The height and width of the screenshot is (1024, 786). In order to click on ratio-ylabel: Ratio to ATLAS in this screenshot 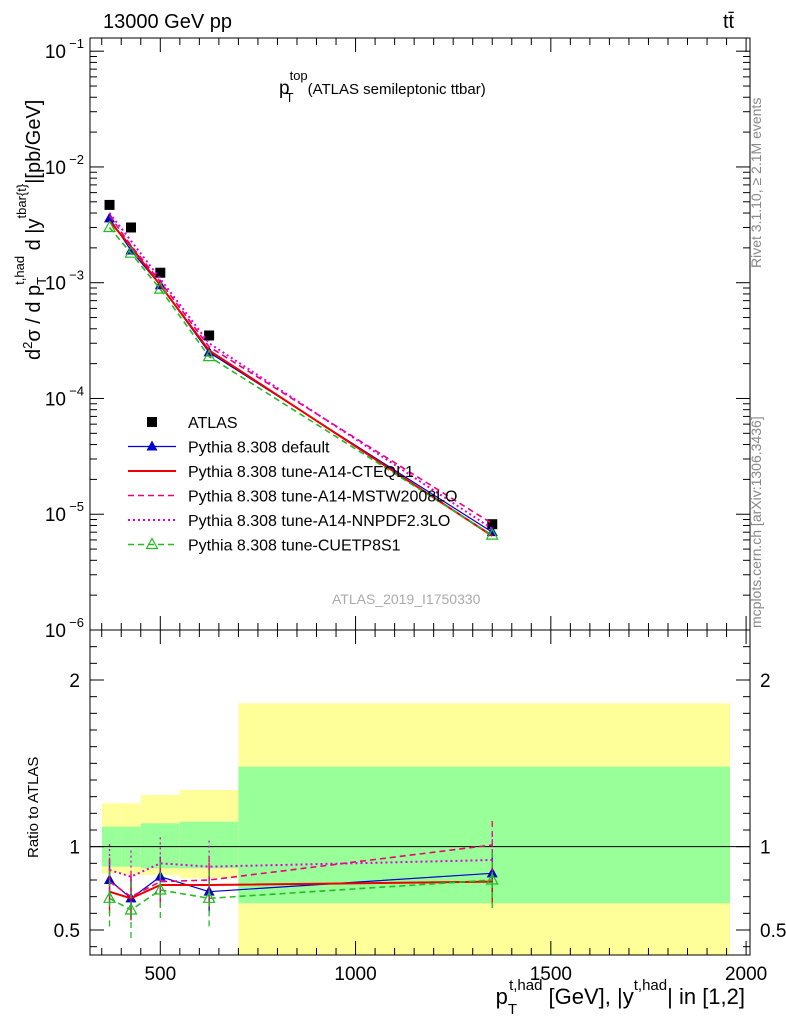, I will do `click(33, 807)`.